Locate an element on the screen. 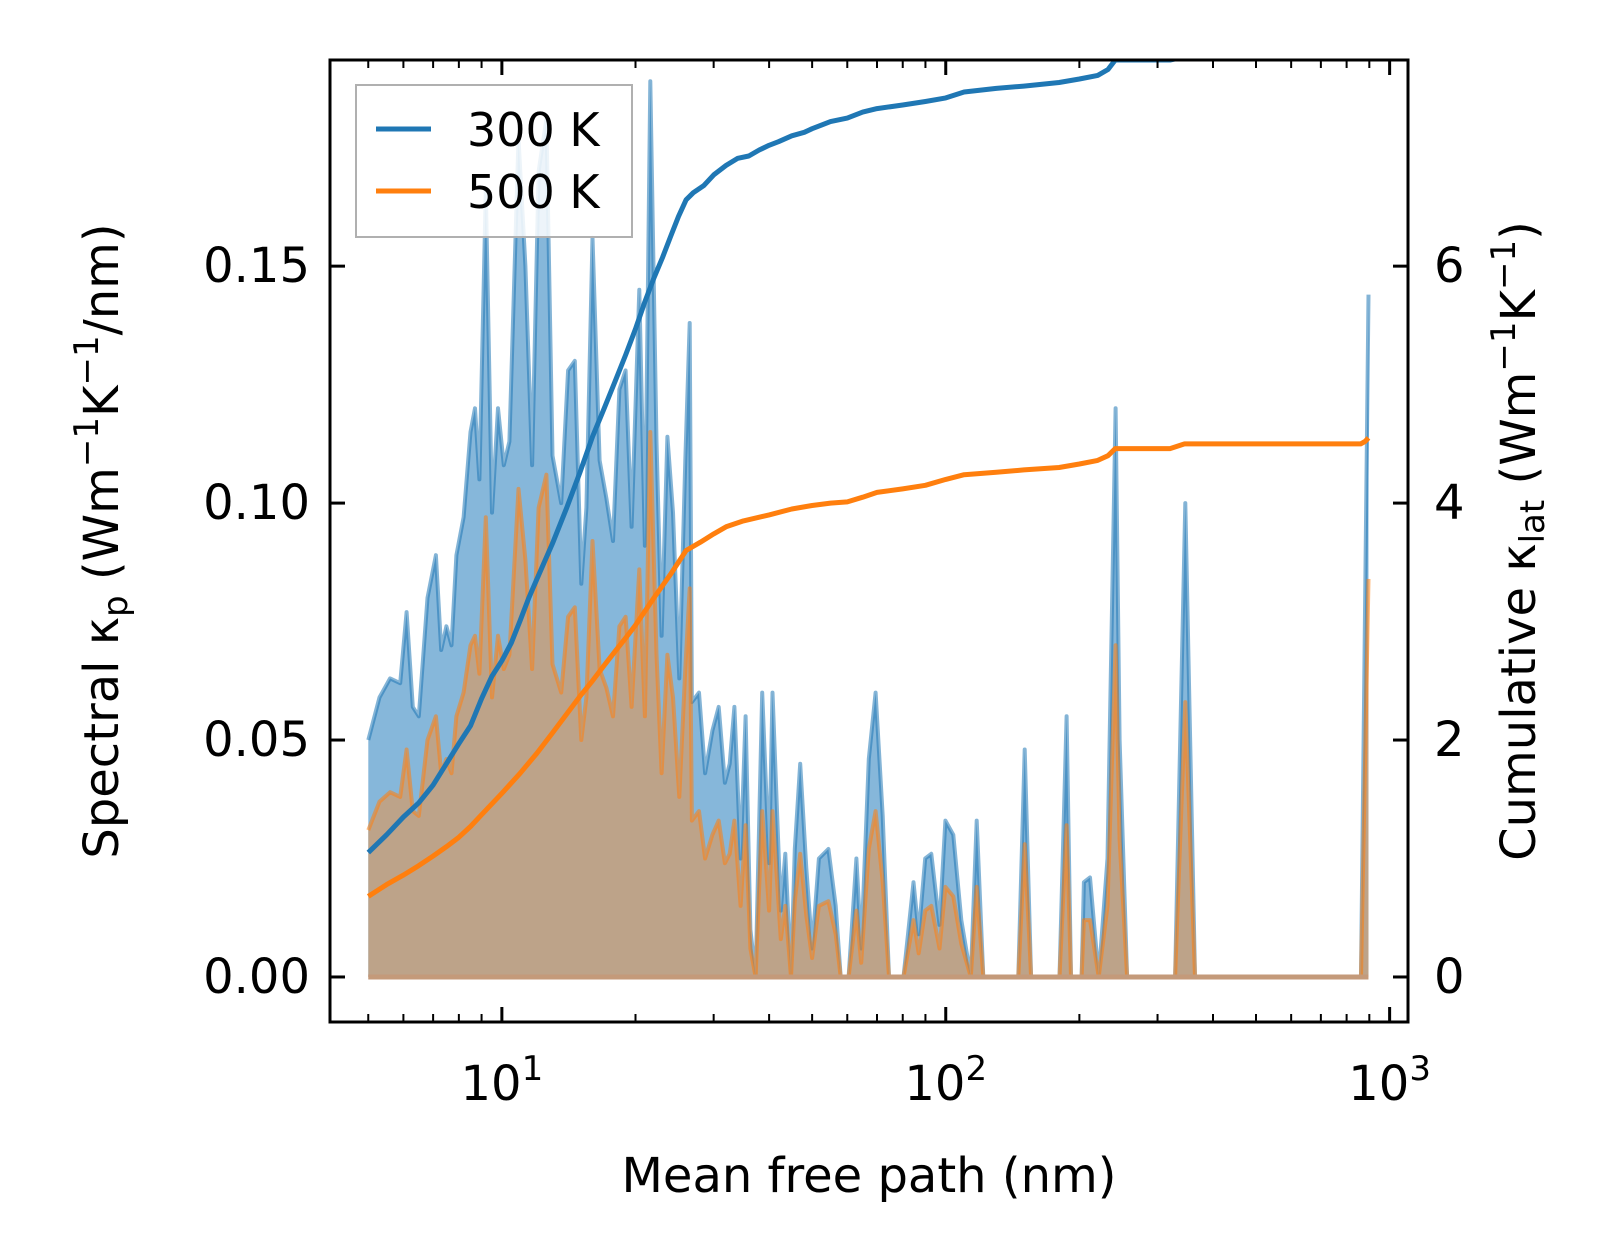 Image resolution: width=1623 pixels, height=1254 pixels. y-axis-label-left: Spectral κp (Wm−1K−1/nm) is located at coordinates (101, 540).